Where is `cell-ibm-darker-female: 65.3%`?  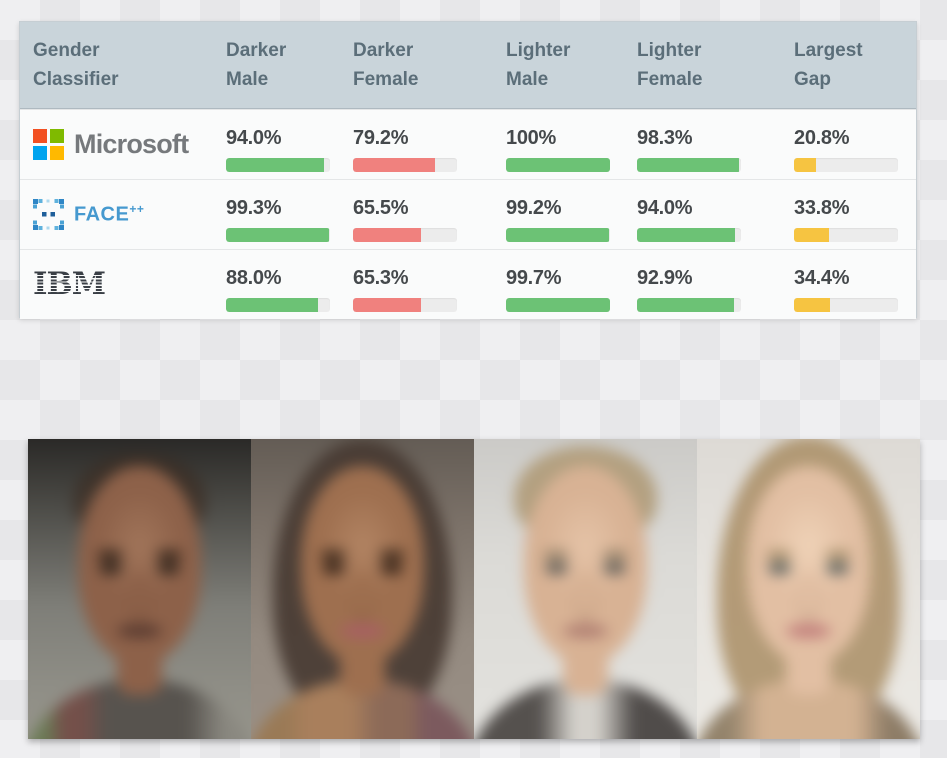 cell-ibm-darker-female: 65.3% is located at coordinates (416, 284).